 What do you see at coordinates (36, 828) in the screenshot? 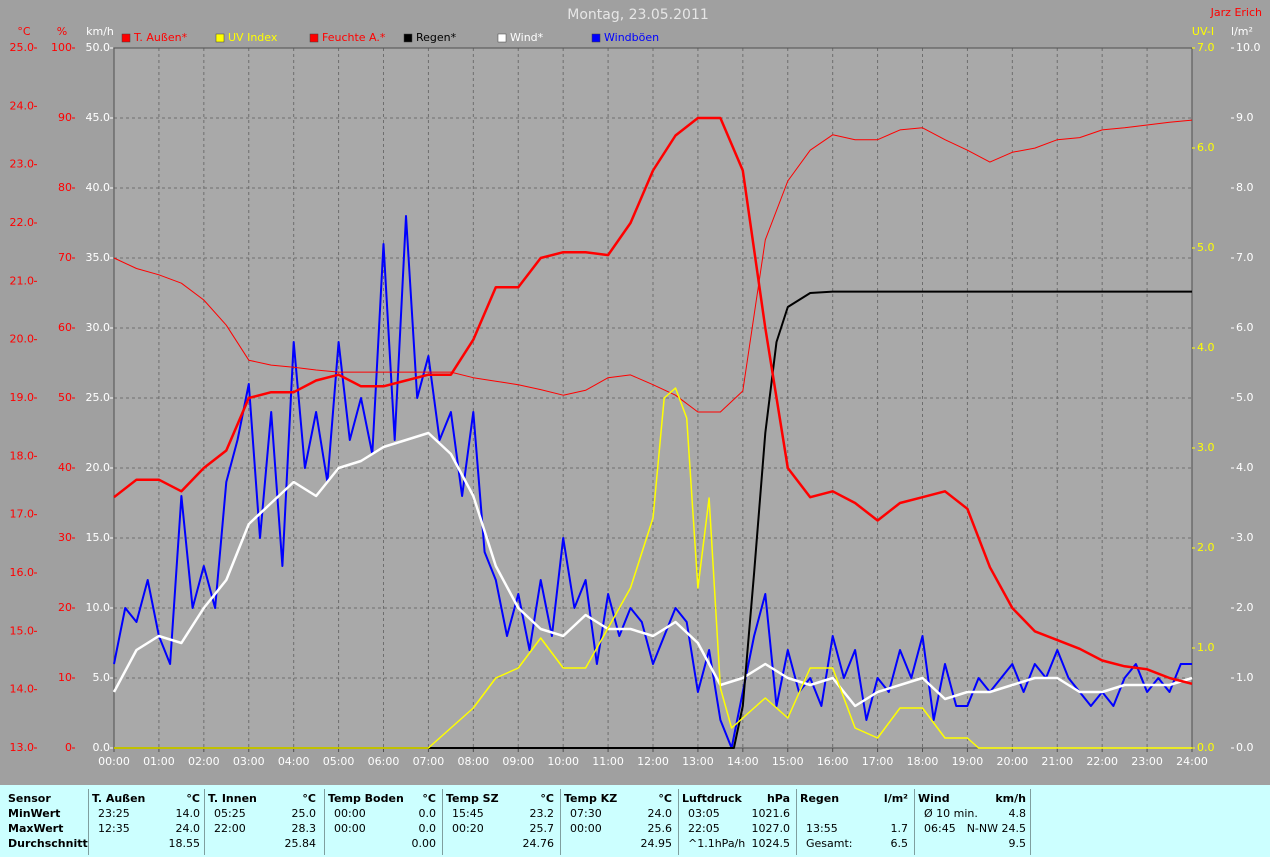
I see `sensor-label: MaxWert` at bounding box center [36, 828].